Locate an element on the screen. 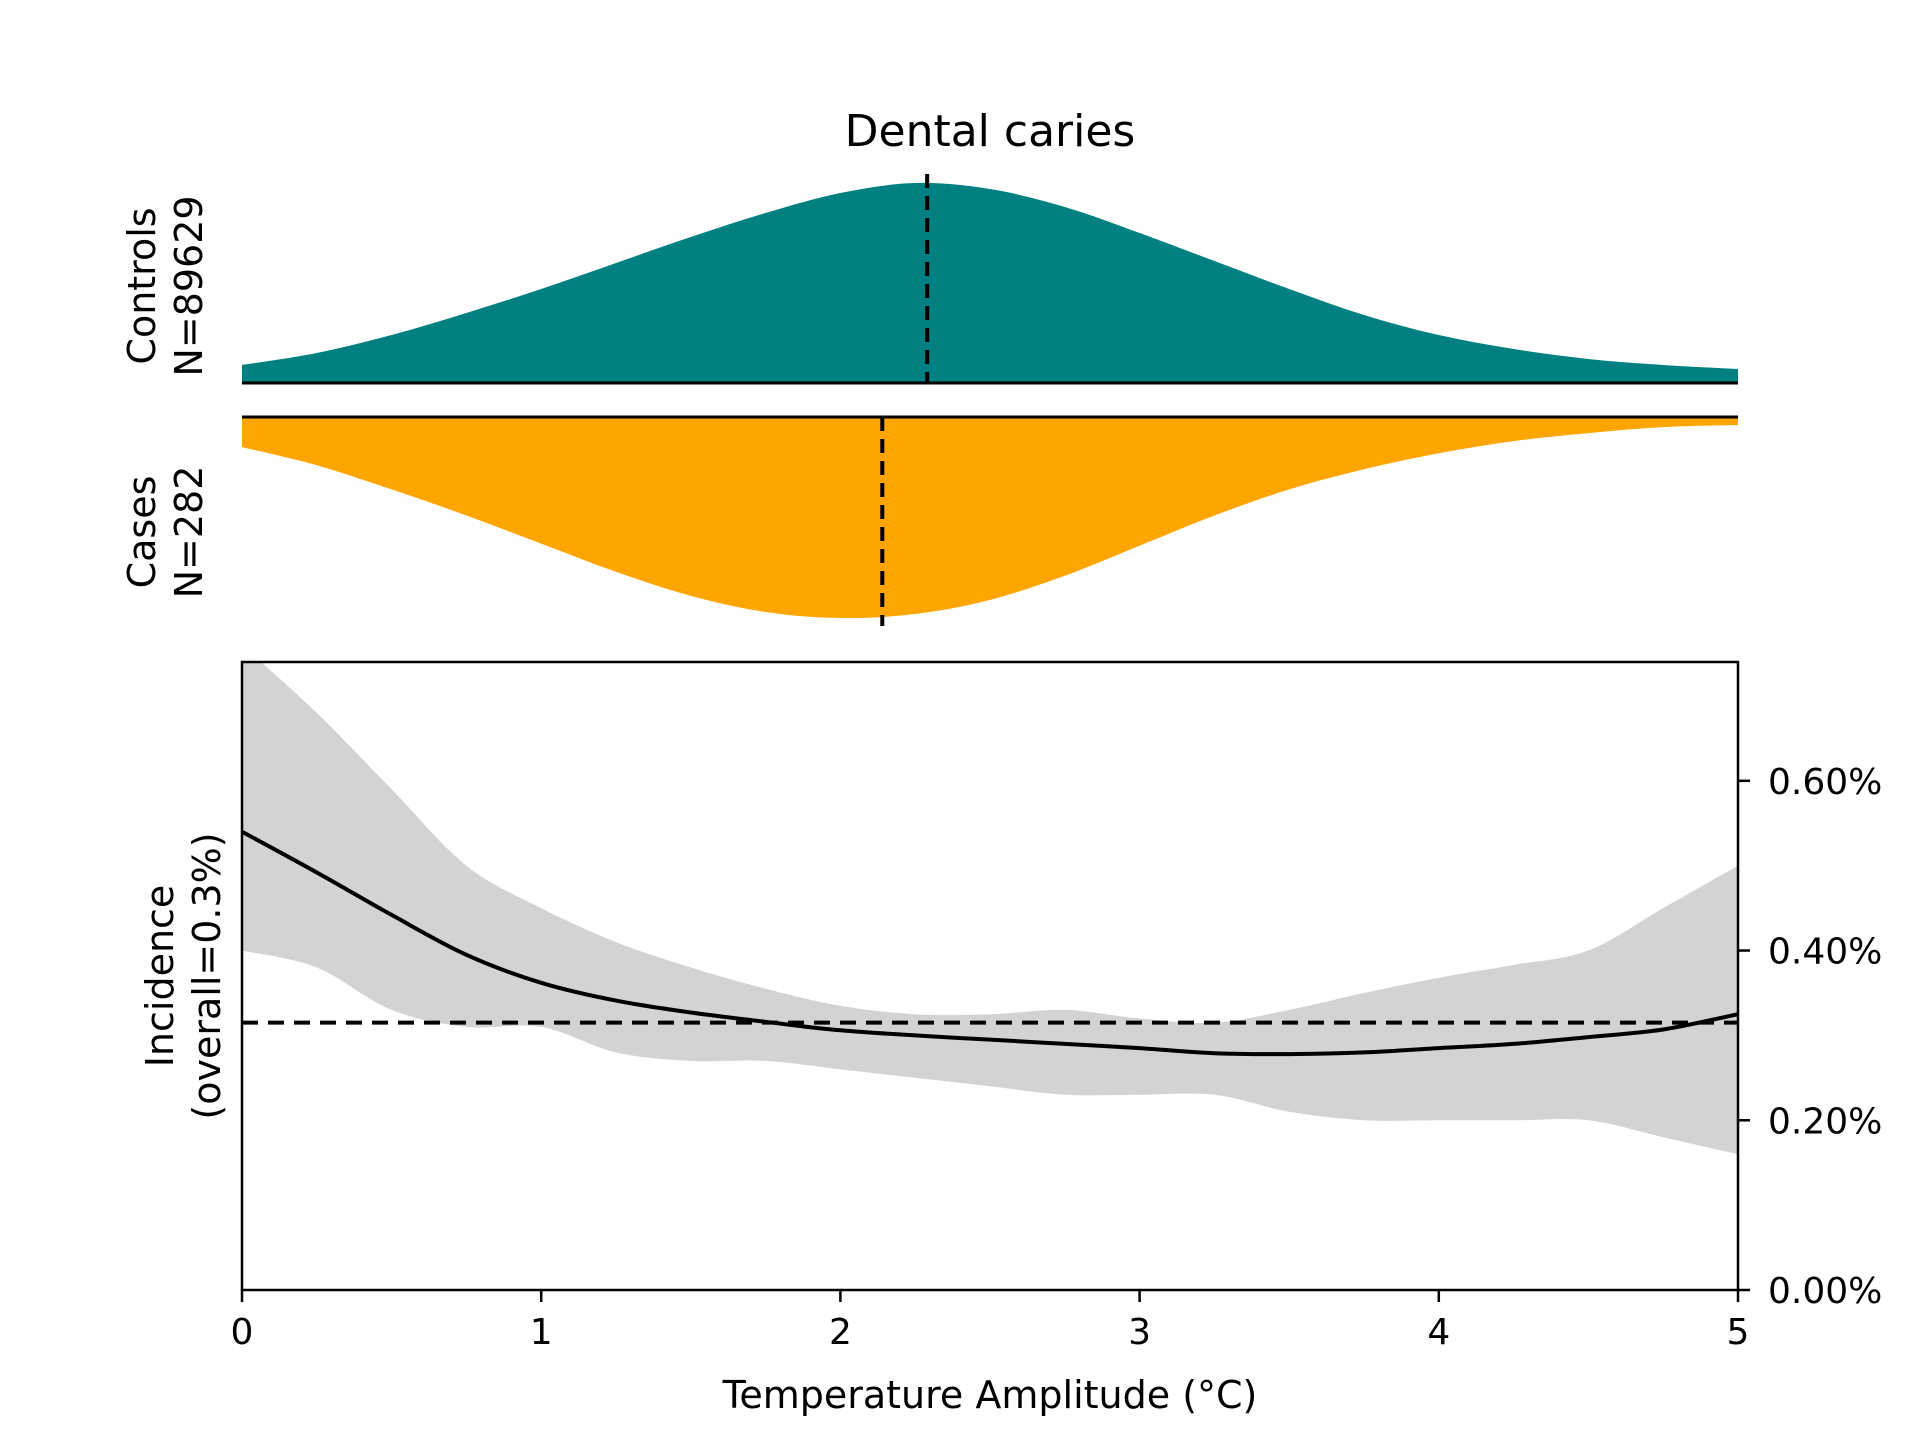 This screenshot has height=1440, width=1920. controls-label: Controls N=89629 is located at coordinates (165, 285).